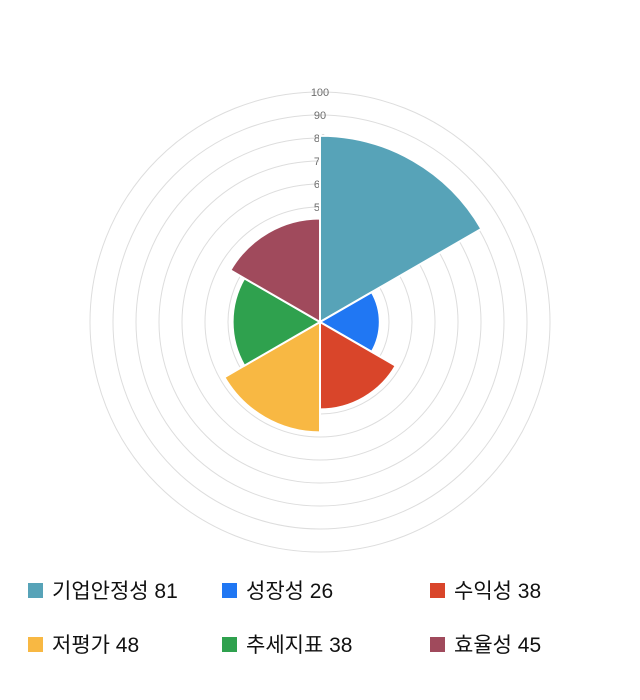 This screenshot has height=700, width=640. I want to click on chart-legend: 기업안정성 81 성장성 26 수익성 38 저평가 48 추세지표 38 효율성 45, so click(320, 617).